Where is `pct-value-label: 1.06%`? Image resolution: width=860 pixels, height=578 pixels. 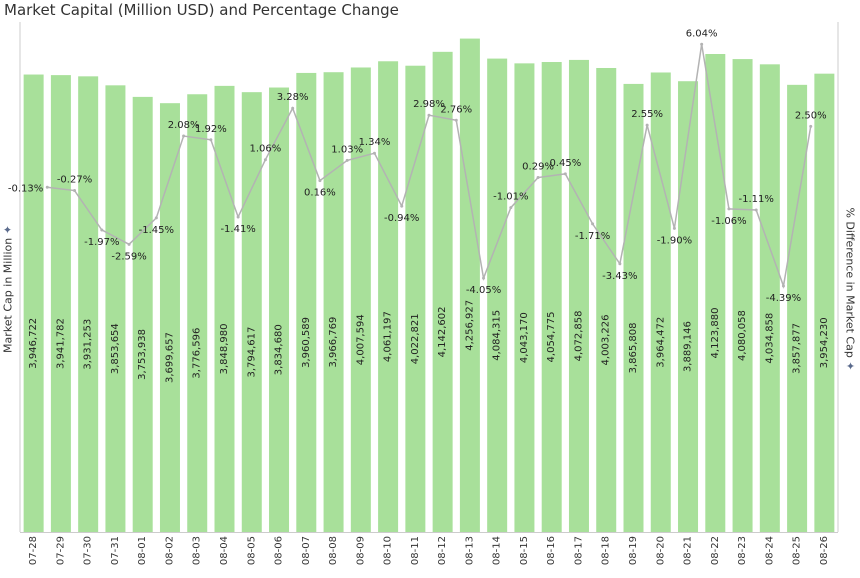 pct-value-label: 1.06% is located at coordinates (266, 149).